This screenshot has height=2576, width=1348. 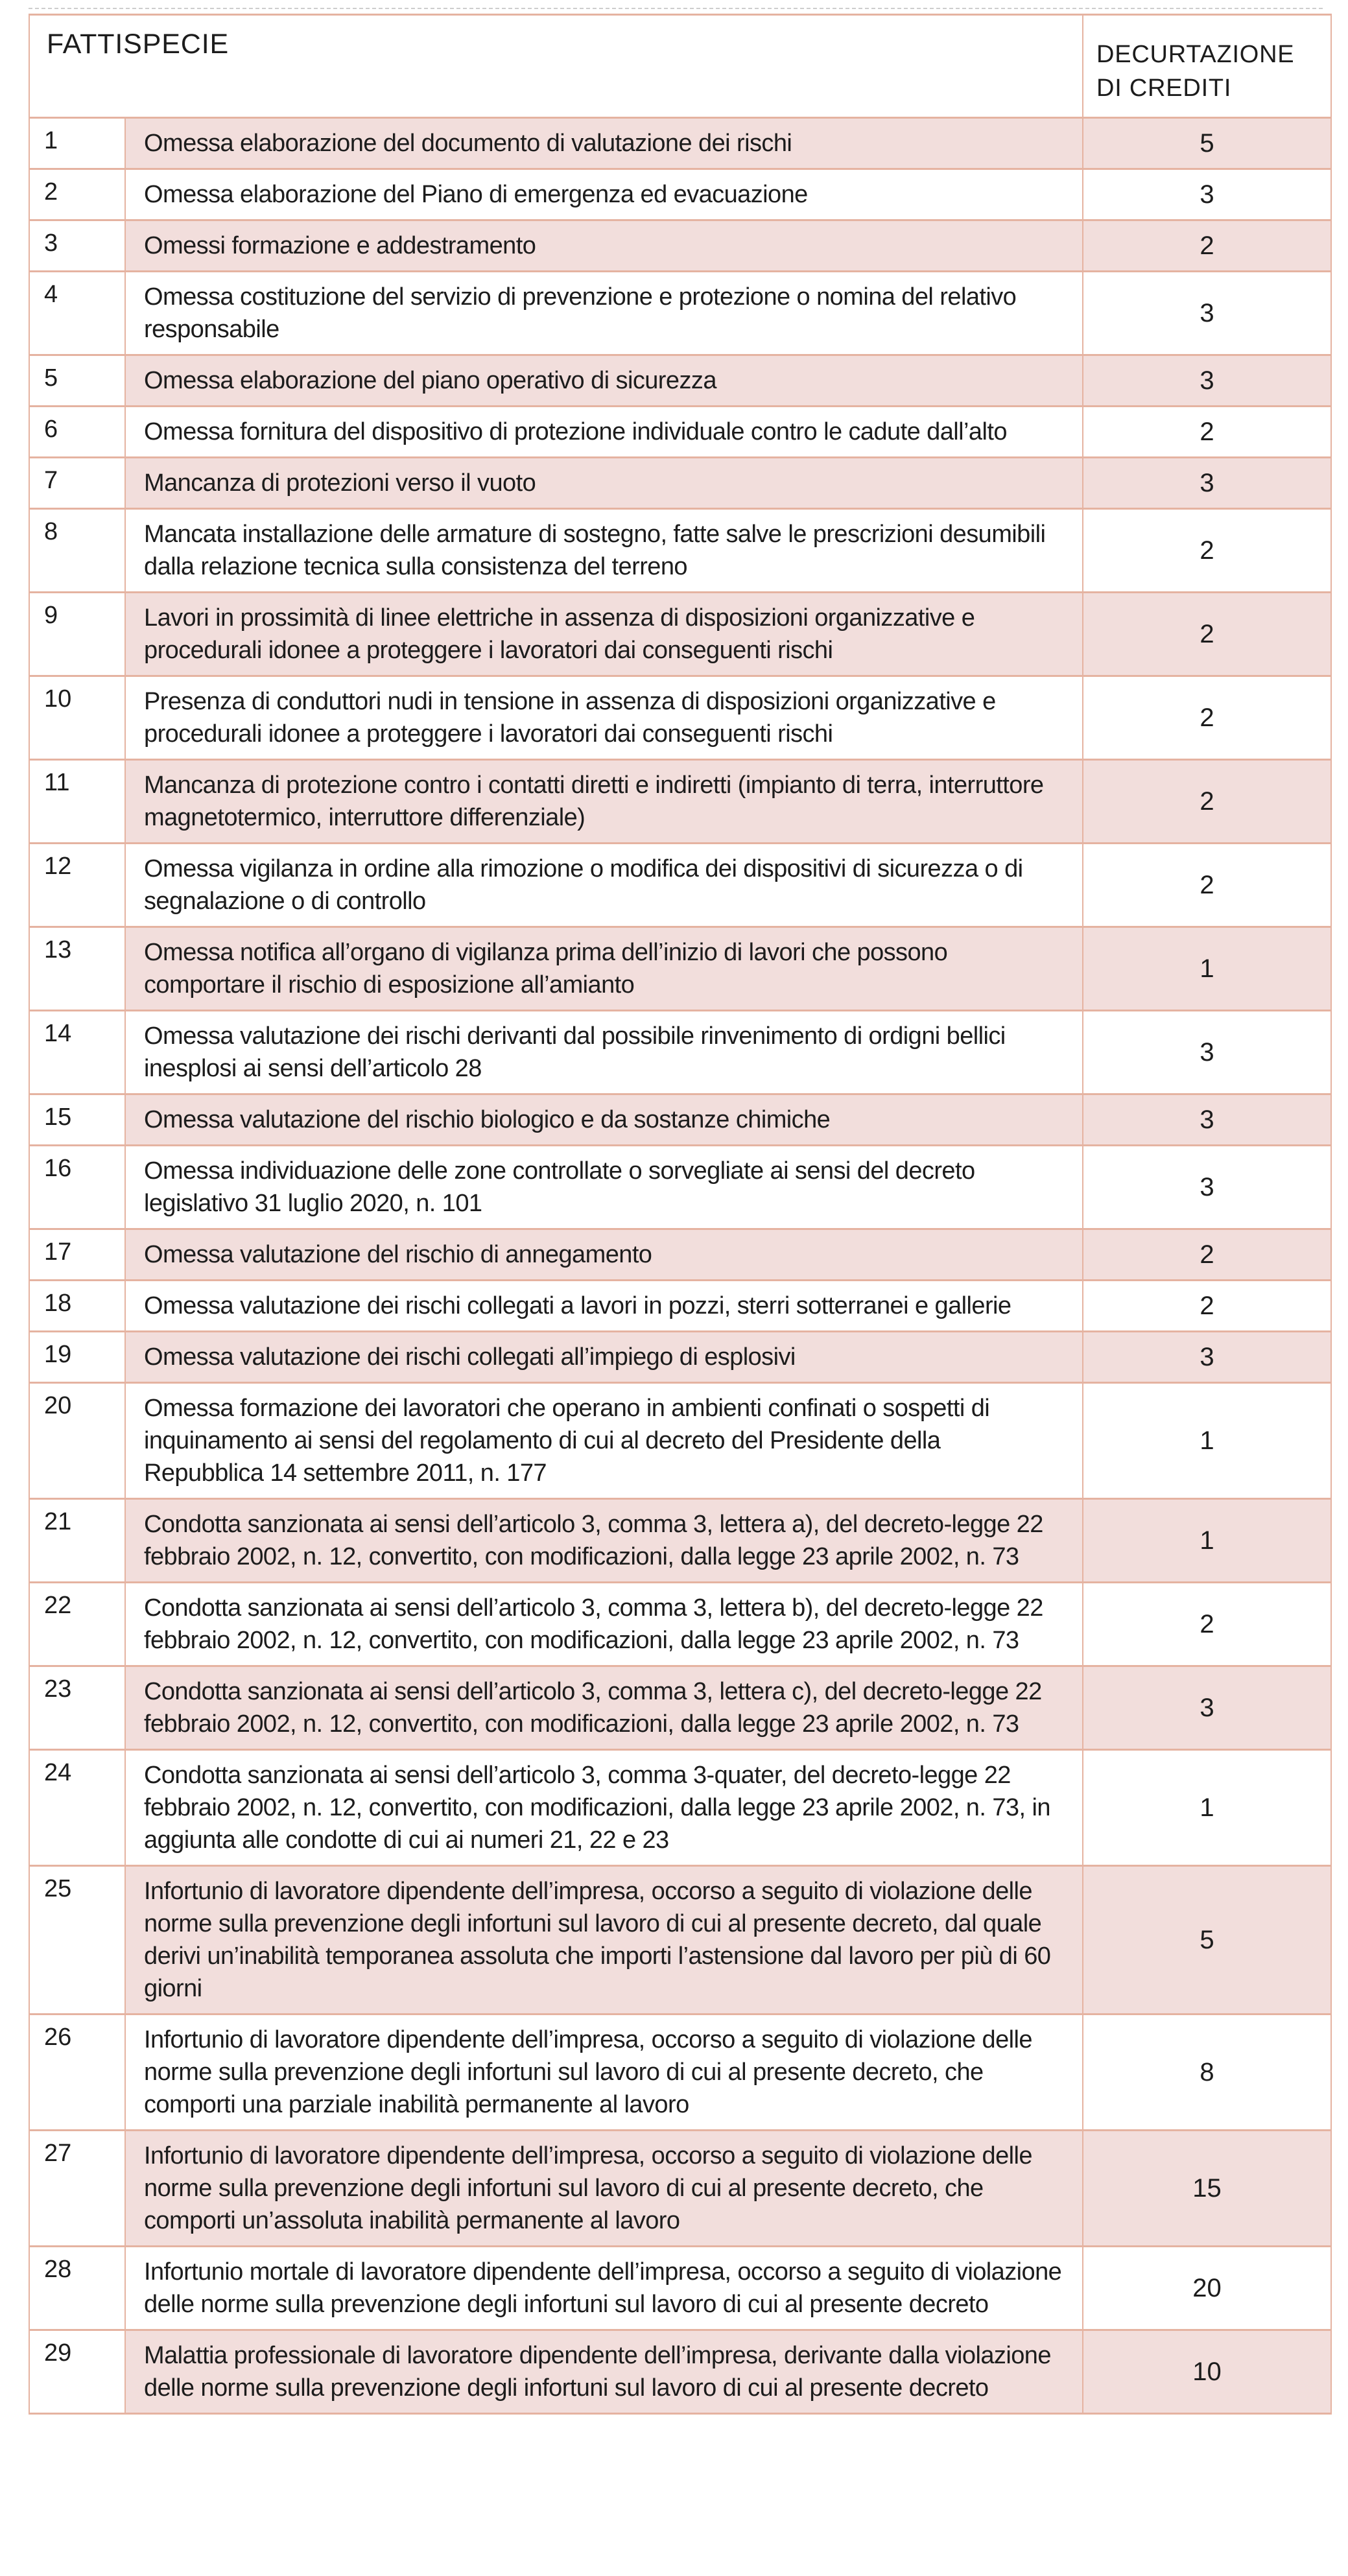 I want to click on row-credits: 8, so click(x=1207, y=2072).